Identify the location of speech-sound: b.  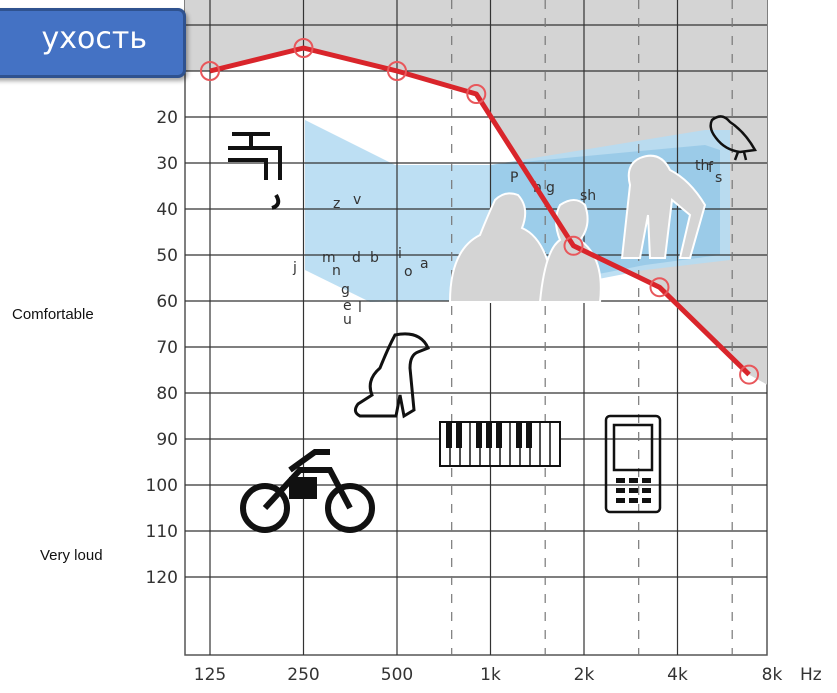
(374, 258).